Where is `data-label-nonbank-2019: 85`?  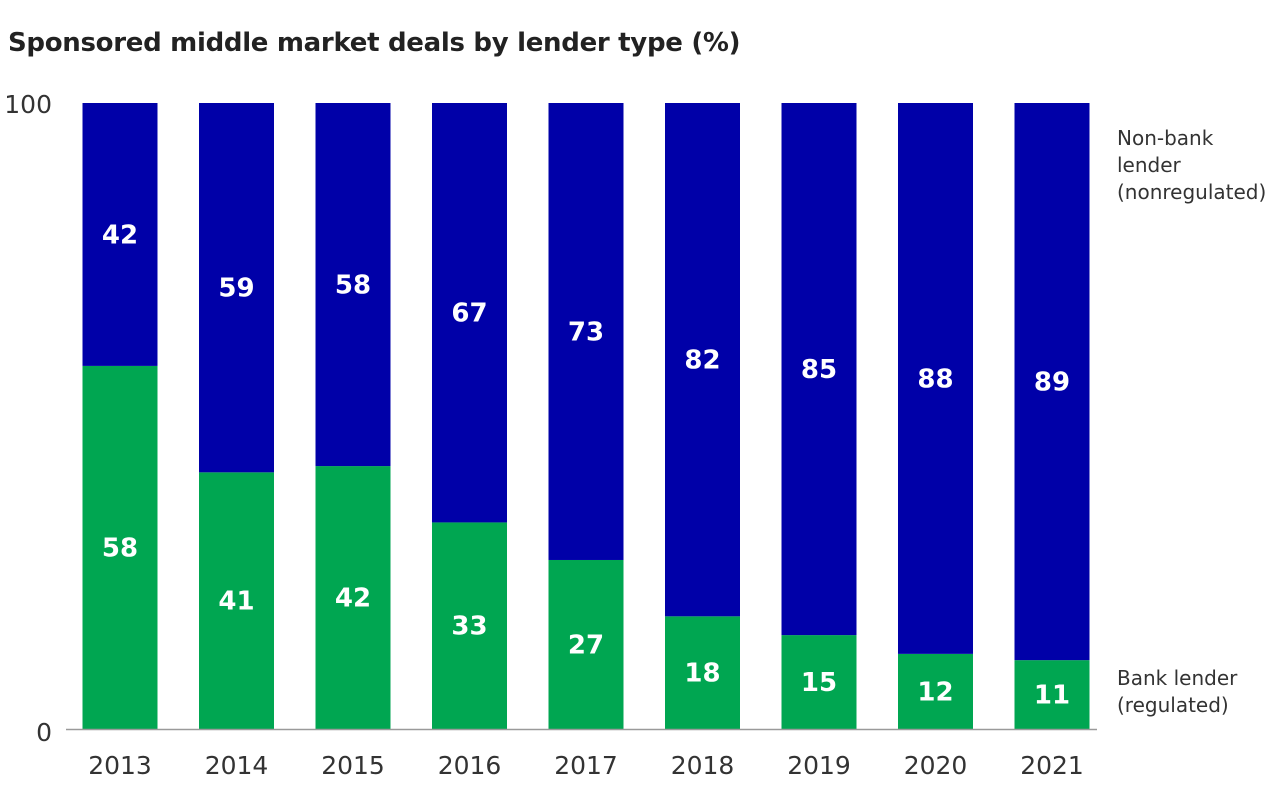 data-label-nonbank-2019: 85 is located at coordinates (819, 370).